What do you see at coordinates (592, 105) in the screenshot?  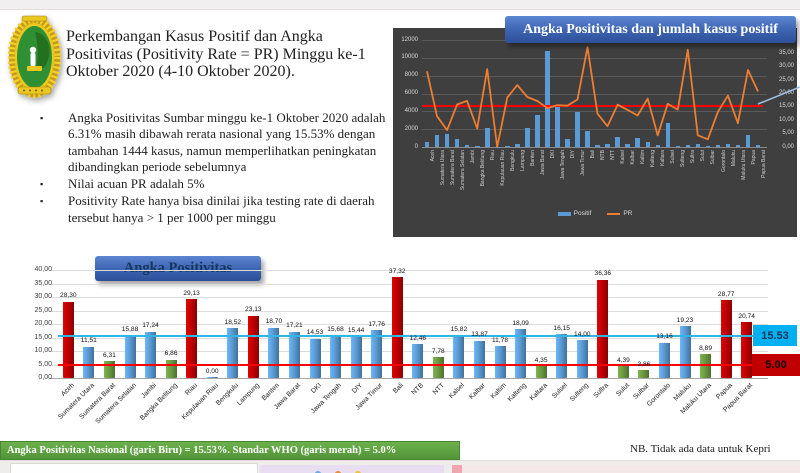 I see `top-chart-national-line` at bounding box center [592, 105].